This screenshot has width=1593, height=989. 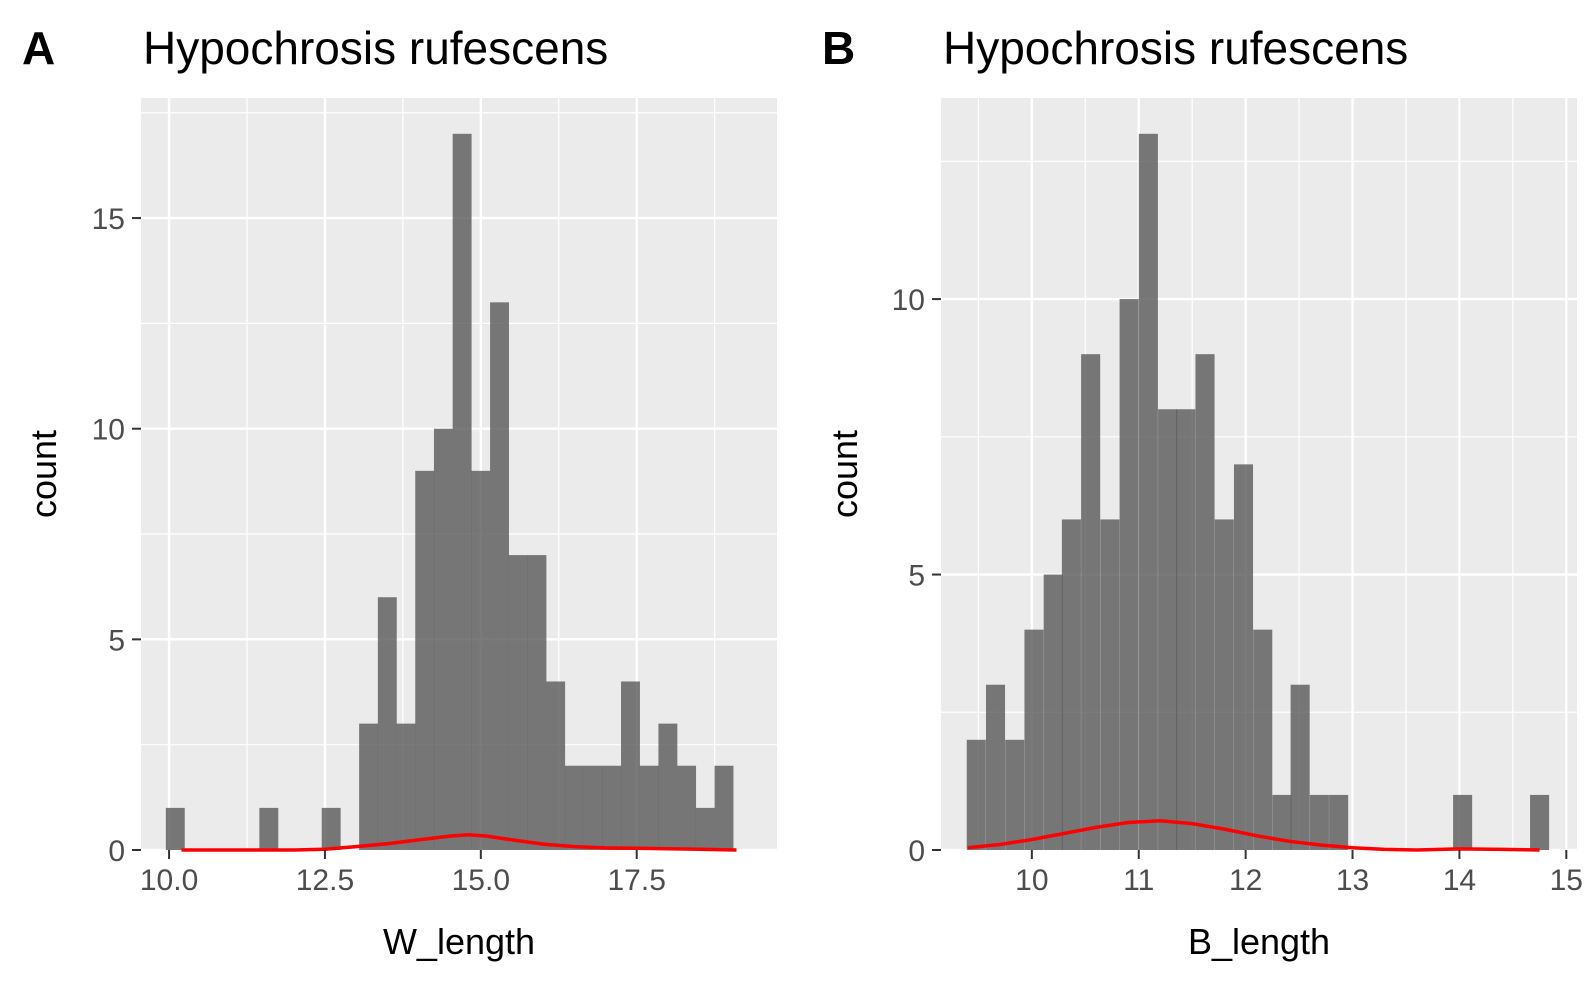 I want to click on panel-a-y-tick-label: 10, so click(x=108, y=430).